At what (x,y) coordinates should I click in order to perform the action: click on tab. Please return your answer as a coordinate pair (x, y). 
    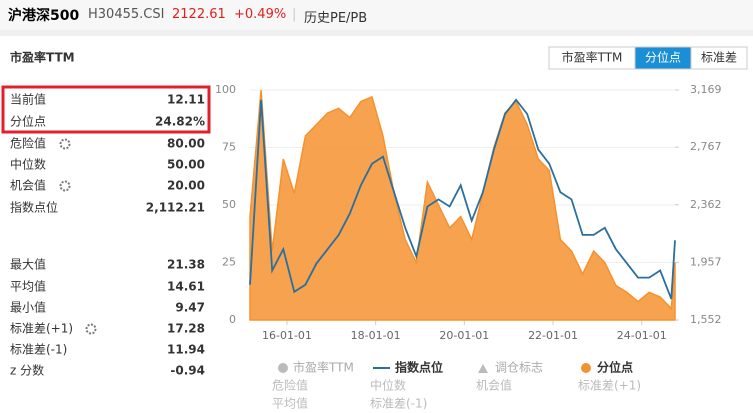
    Looking at the image, I should click on (719, 58).